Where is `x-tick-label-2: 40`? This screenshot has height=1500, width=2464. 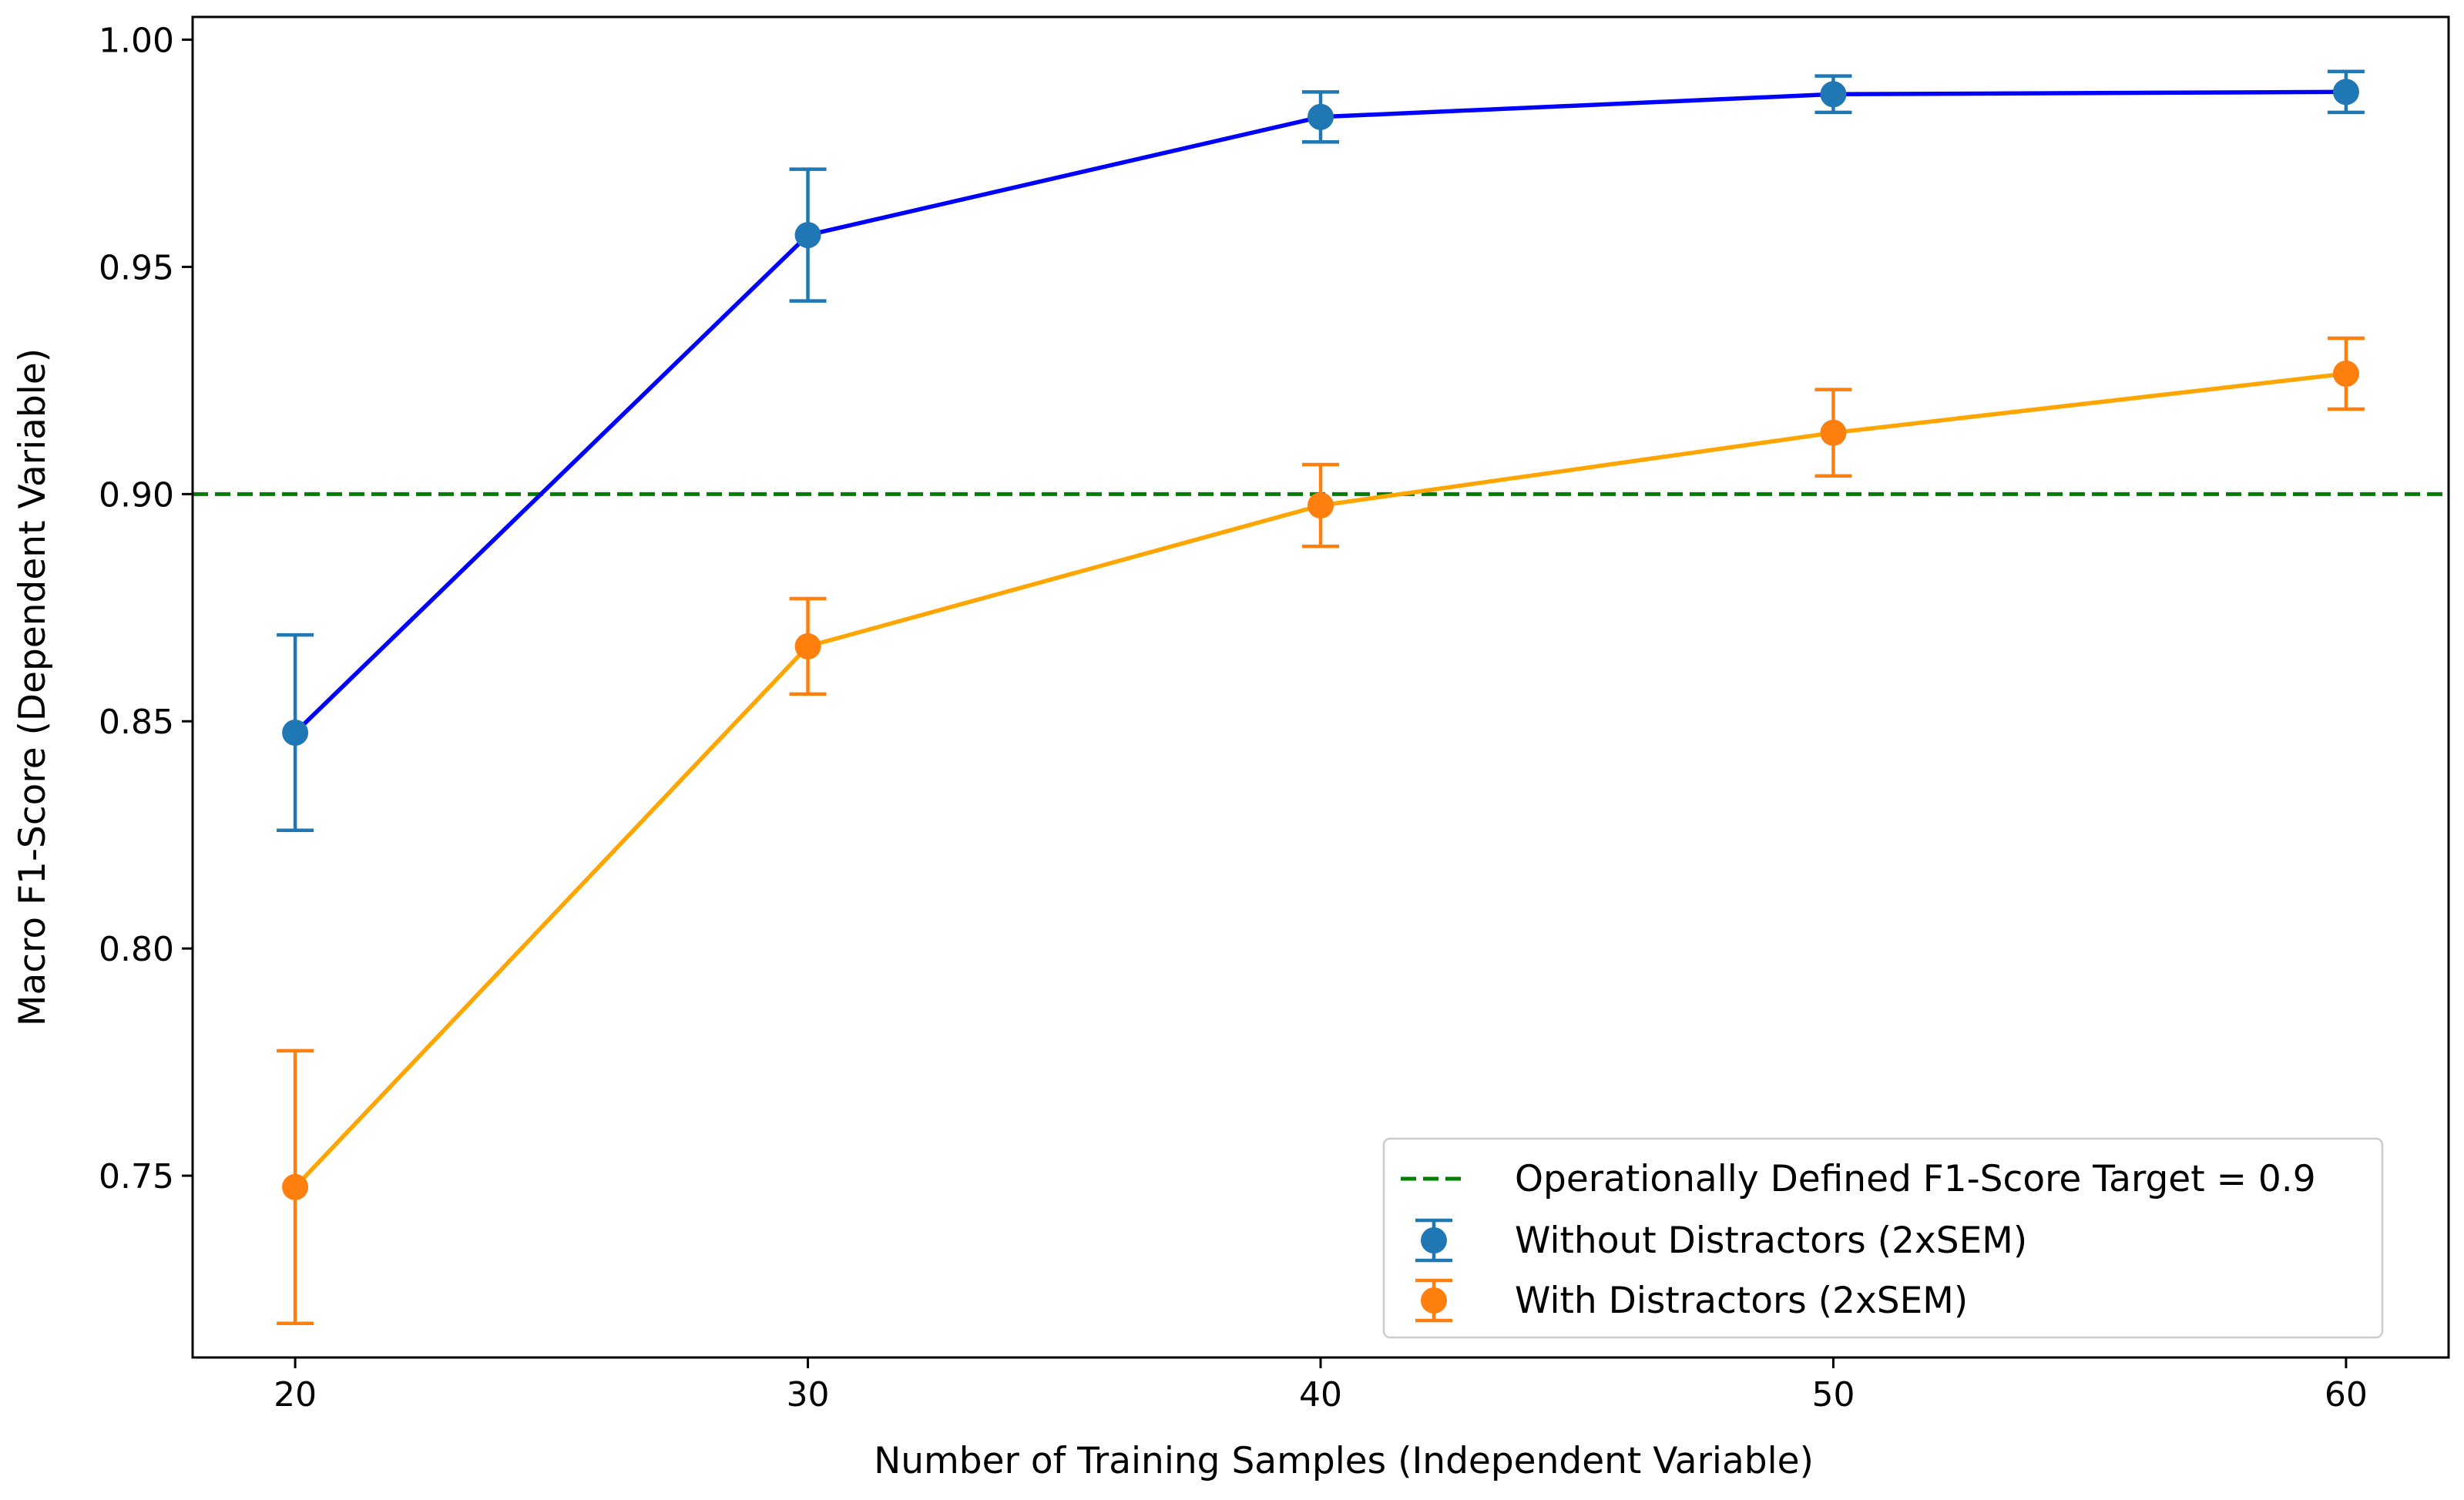 x-tick-label-2: 40 is located at coordinates (1320, 1395).